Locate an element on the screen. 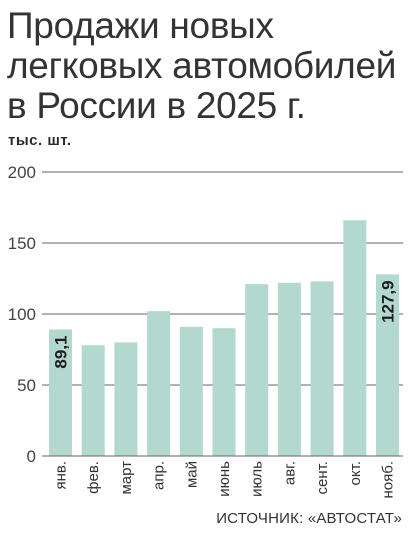  x-tick-label: нояб. is located at coordinates (388, 480).